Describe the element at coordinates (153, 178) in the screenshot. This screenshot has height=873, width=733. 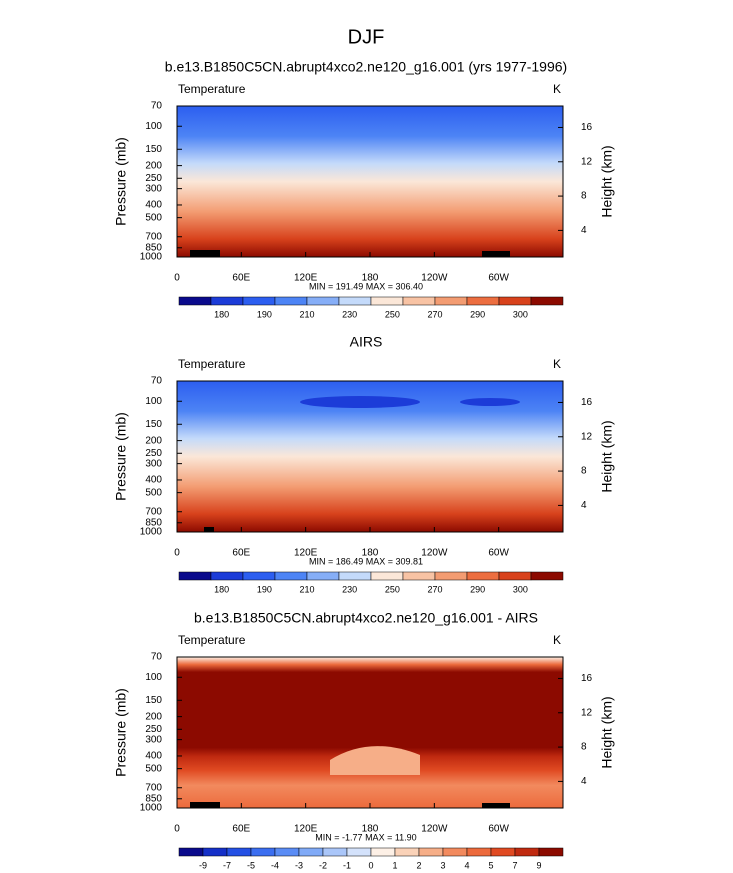
I see `y-tick-label: 250` at that location.